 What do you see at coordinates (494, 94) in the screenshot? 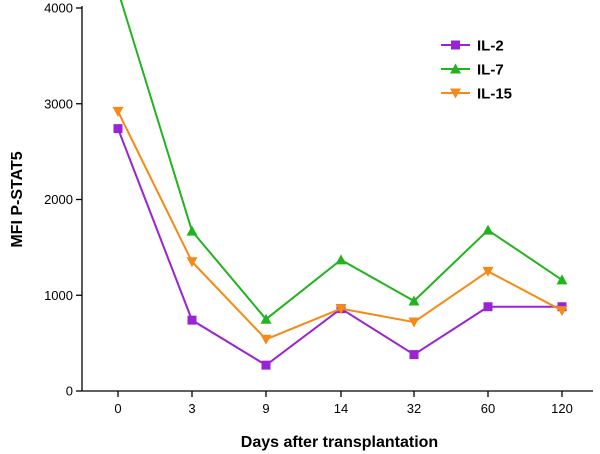
I see `legend-label: IL-15` at bounding box center [494, 94].